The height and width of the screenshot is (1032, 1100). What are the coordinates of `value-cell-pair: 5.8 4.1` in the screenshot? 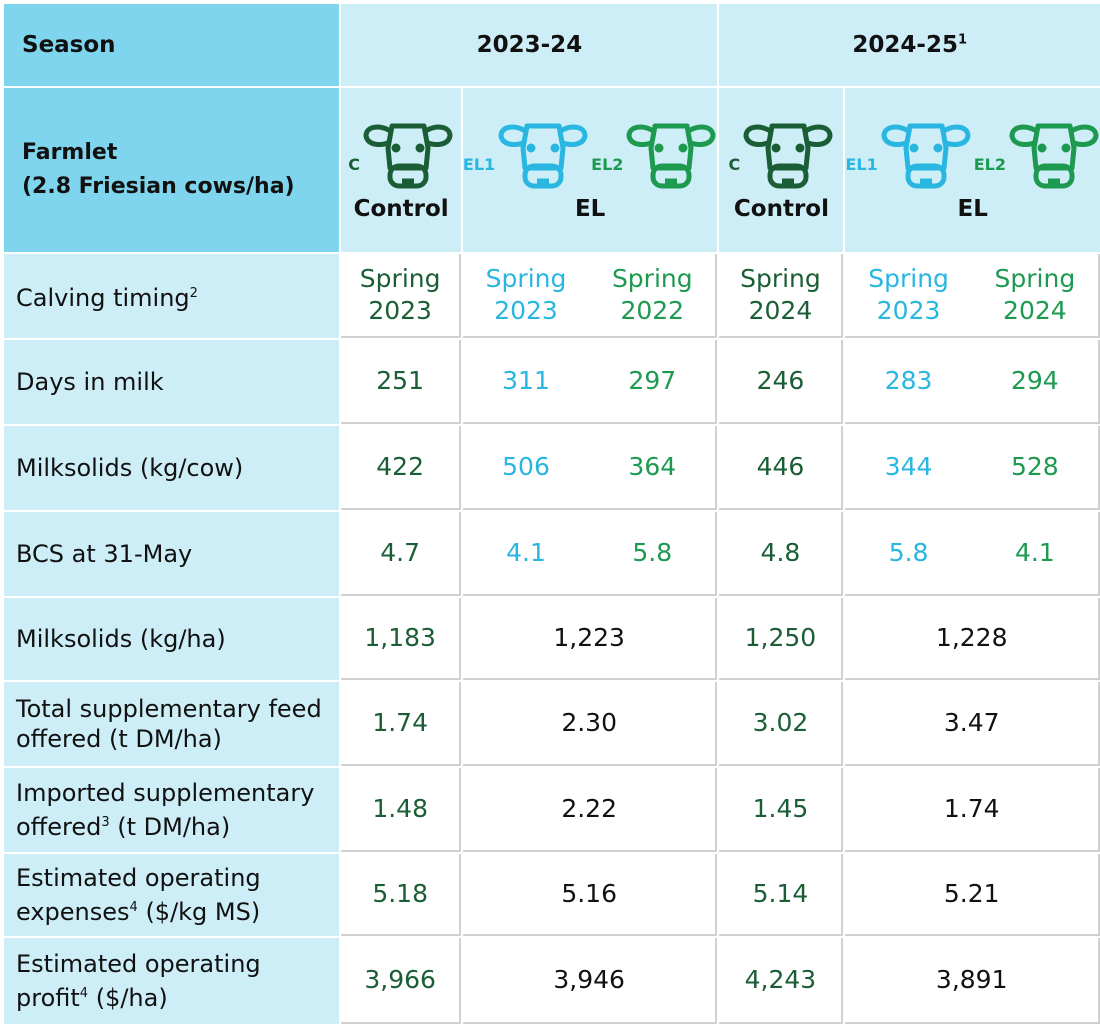 It's located at (972, 554).